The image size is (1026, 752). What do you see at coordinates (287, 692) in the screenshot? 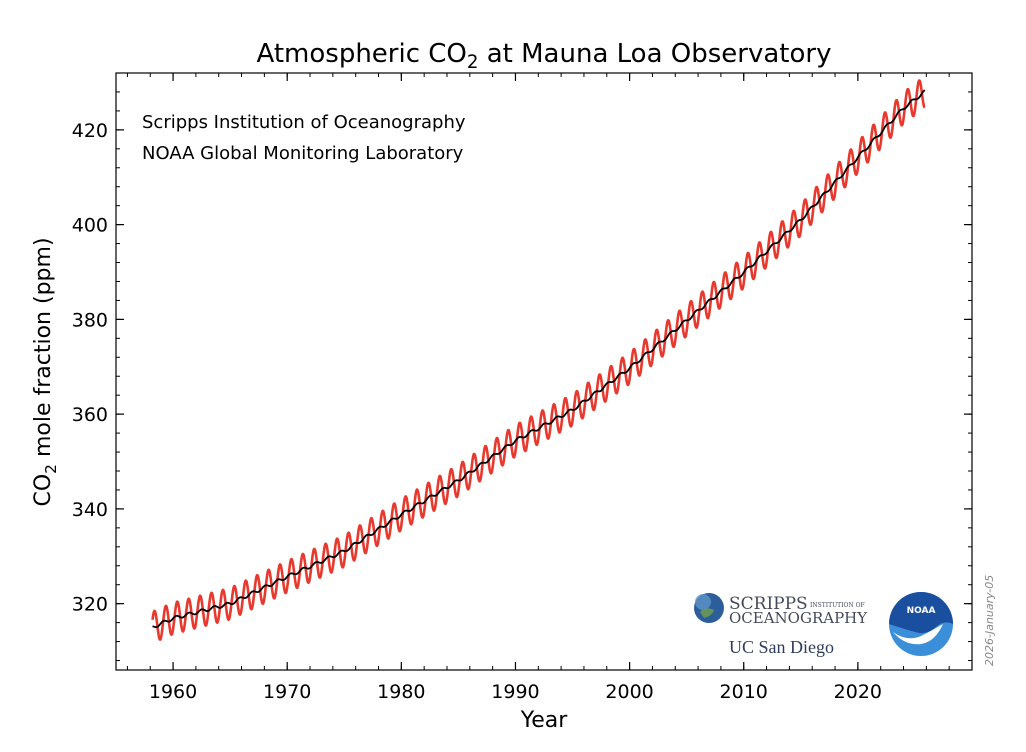
I see `x-tick-label: 1970` at bounding box center [287, 692].